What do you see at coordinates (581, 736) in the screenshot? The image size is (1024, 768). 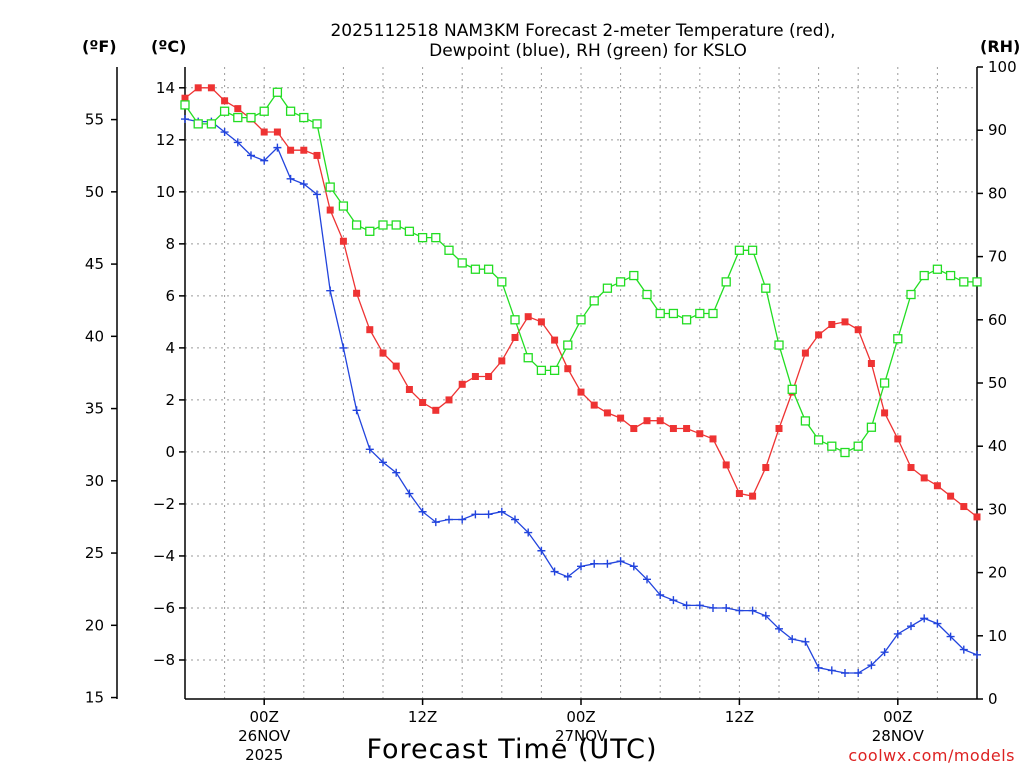 I see `x-tick-date: 27NOV` at bounding box center [581, 736].